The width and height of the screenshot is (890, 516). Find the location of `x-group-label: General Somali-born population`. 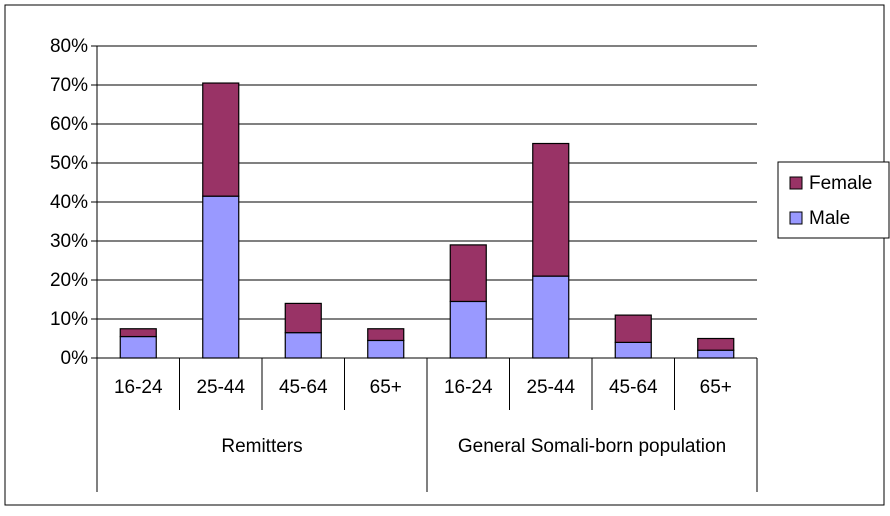

x-group-label: General Somali-born population is located at coordinates (592, 446).